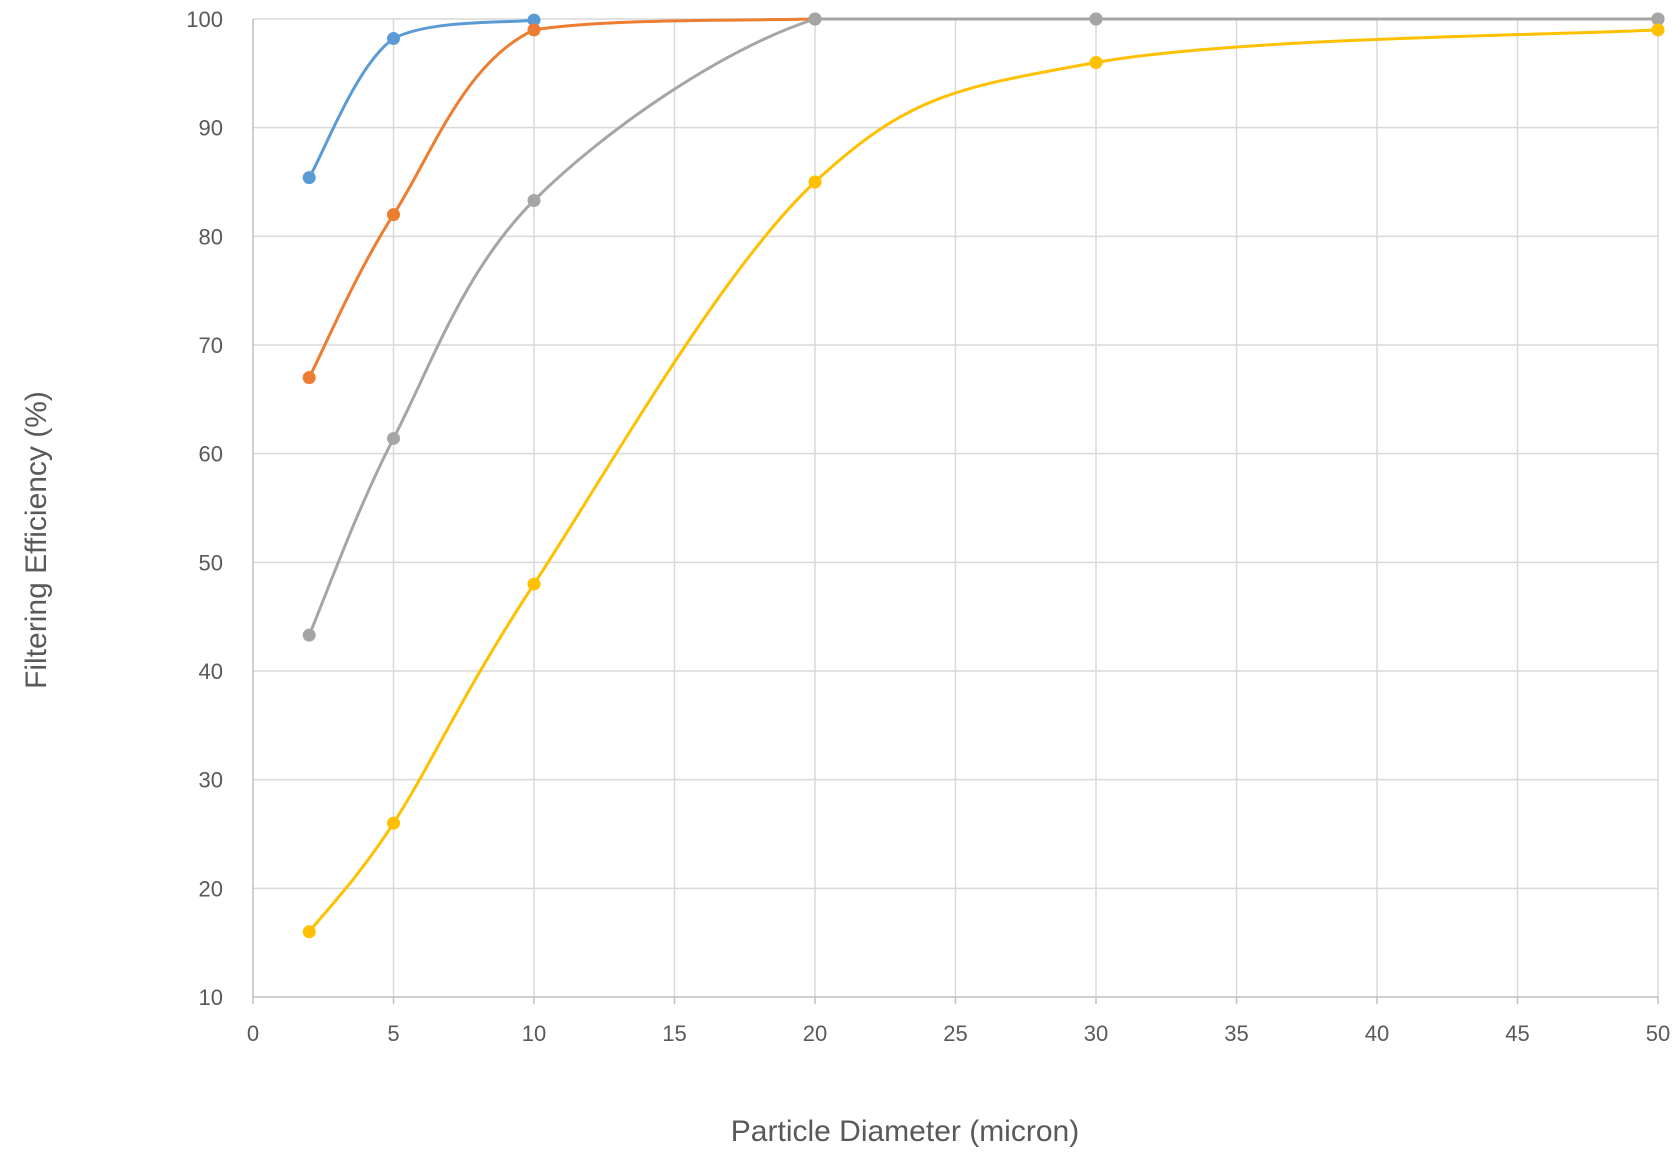 The image size is (1678, 1159). What do you see at coordinates (393, 1033) in the screenshot?
I see `x-tick-label: 5` at bounding box center [393, 1033].